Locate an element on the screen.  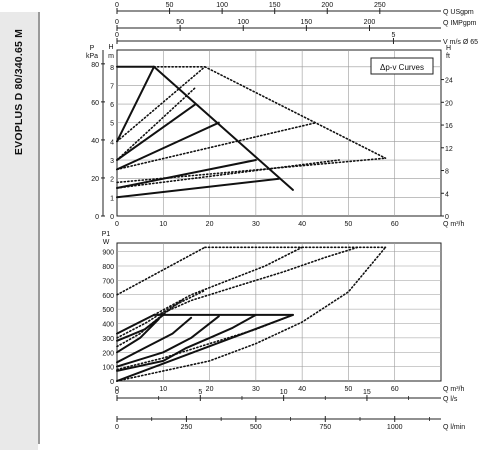
y-tick-label-m: 7 is located at coordinates (112, 86).